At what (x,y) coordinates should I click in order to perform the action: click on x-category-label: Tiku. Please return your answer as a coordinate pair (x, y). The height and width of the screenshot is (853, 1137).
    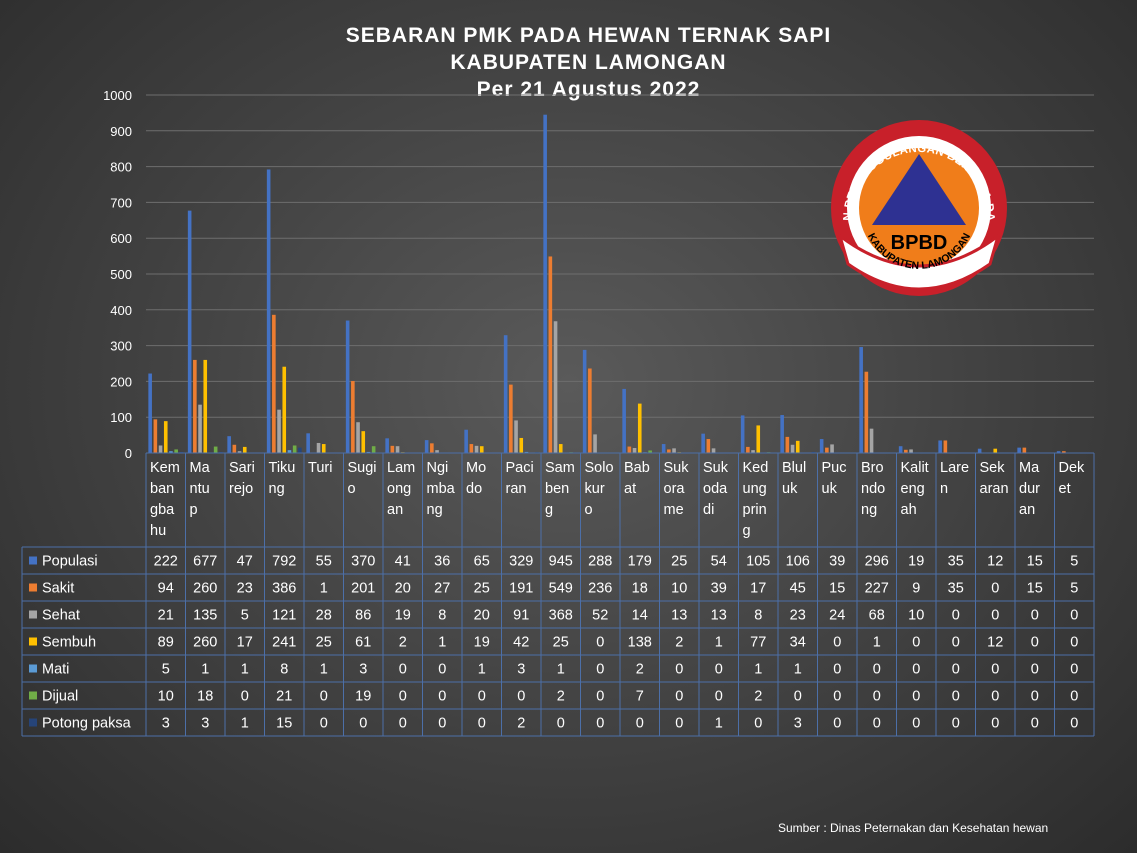
    Looking at the image, I should click on (282, 468).